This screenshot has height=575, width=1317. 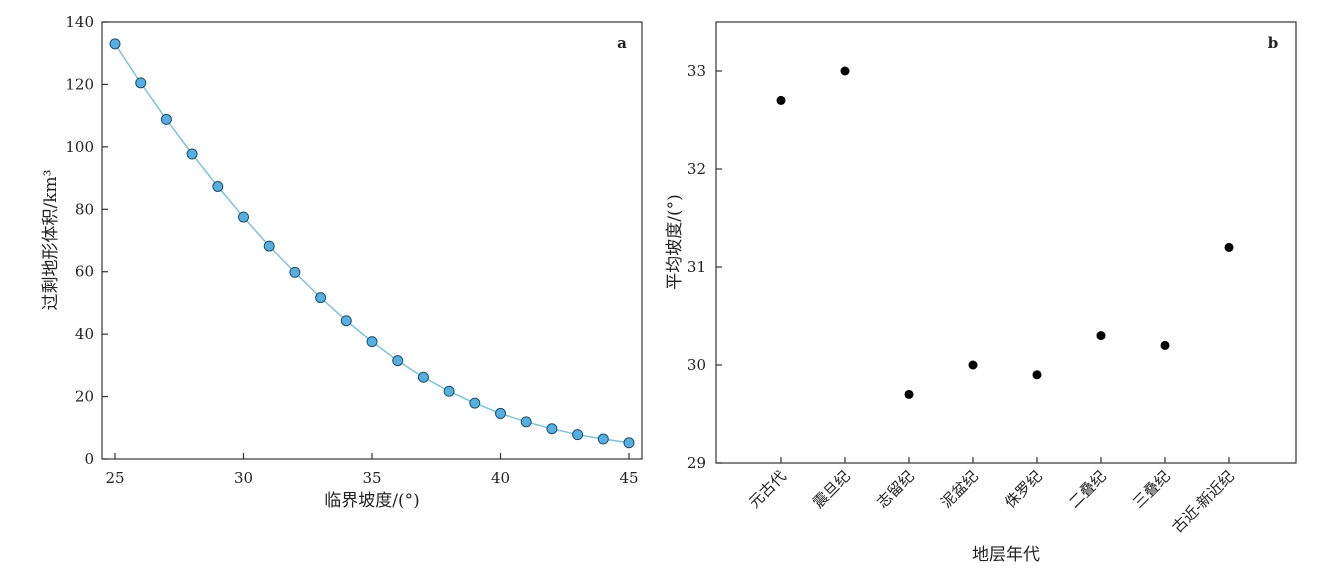 I want to click on panel-a-x-tick-label: 45, so click(x=628, y=478).